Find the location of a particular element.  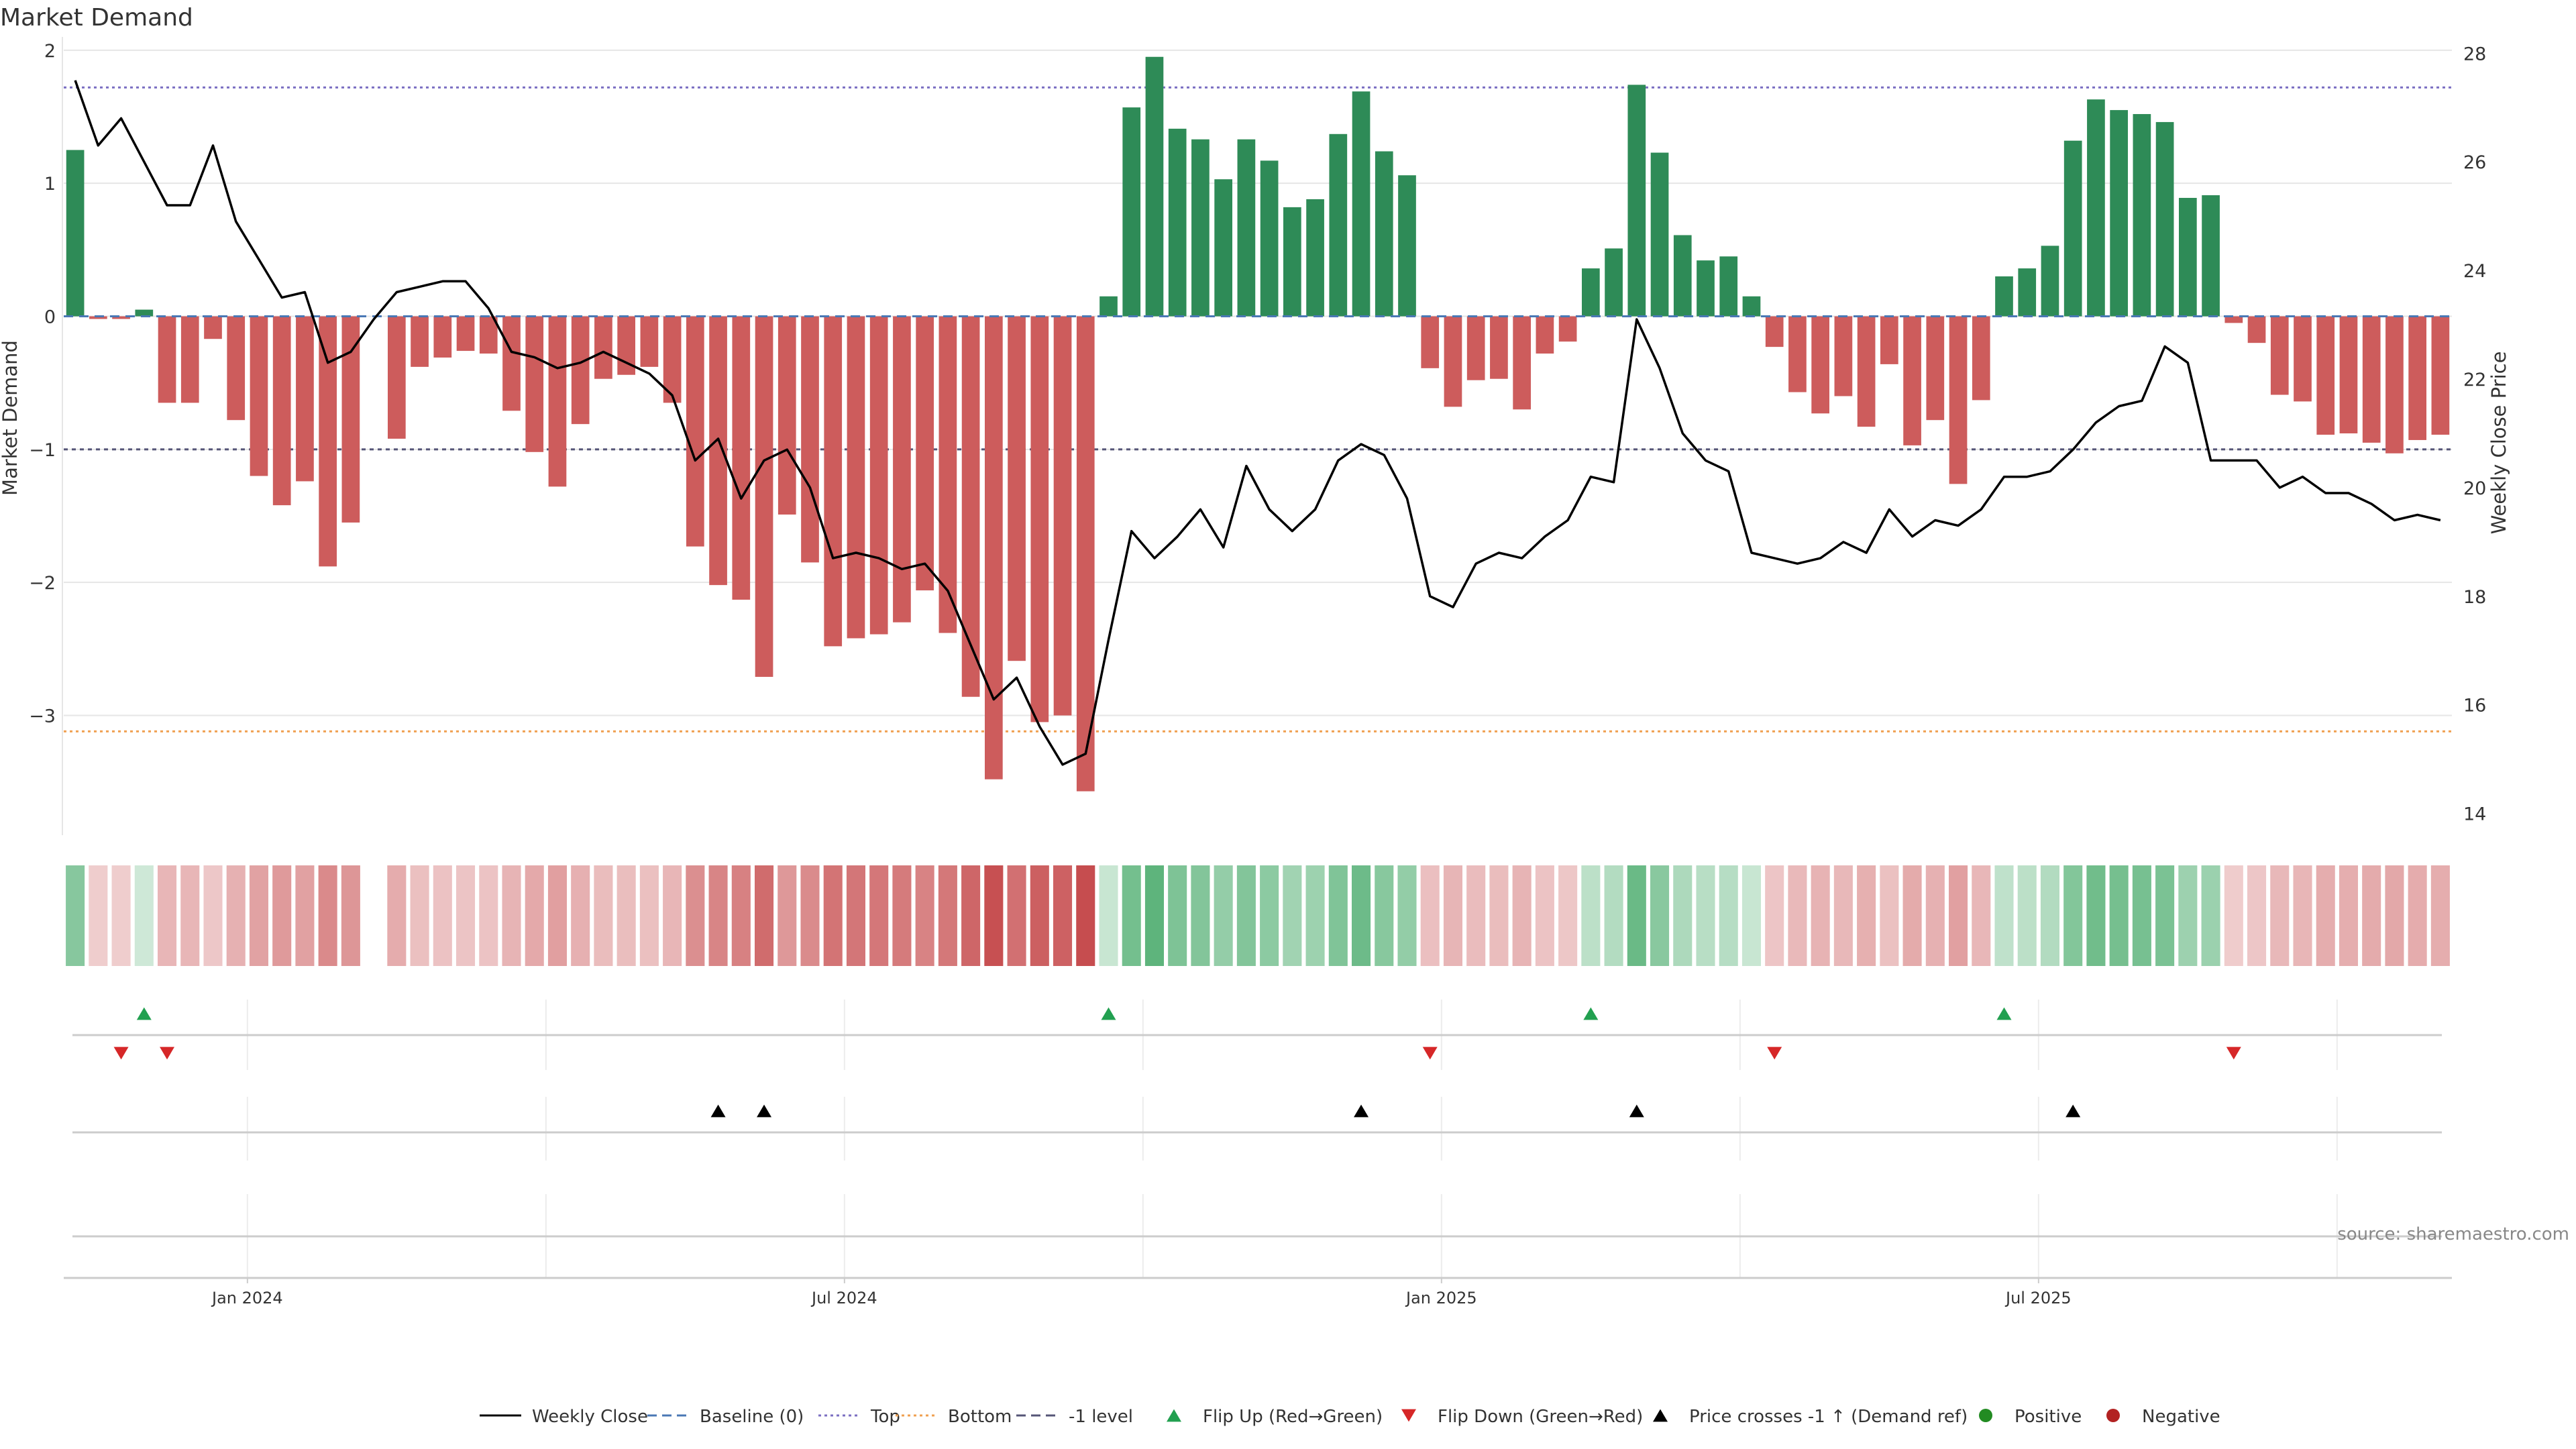

y-tick-label: 0 is located at coordinates (50, 317).